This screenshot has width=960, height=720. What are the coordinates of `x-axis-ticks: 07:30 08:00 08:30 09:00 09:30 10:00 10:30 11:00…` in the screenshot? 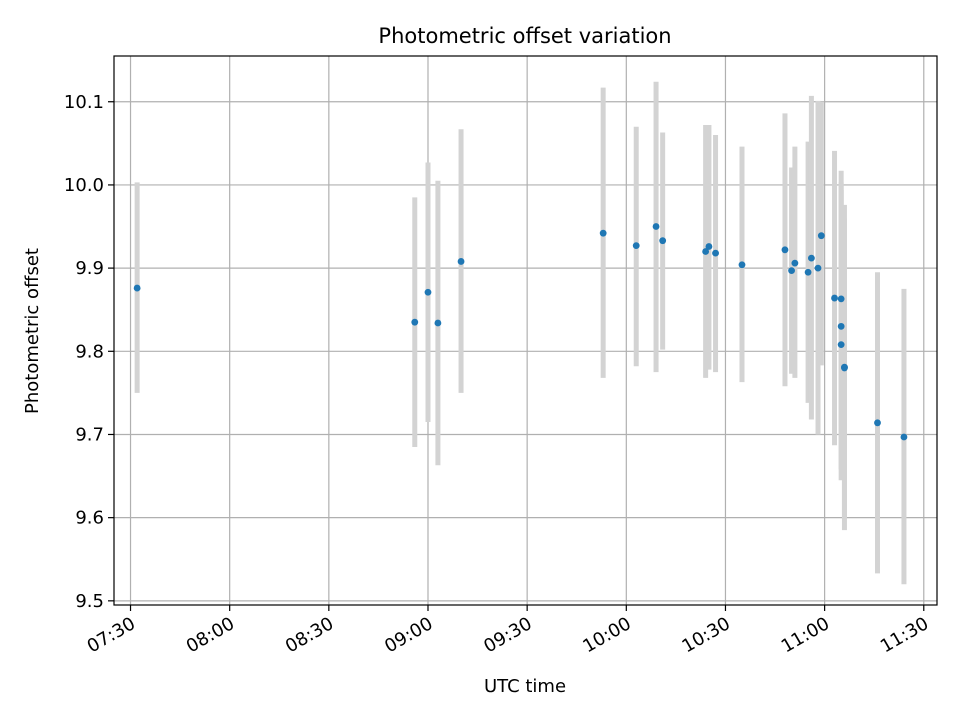 It's located at (508, 631).